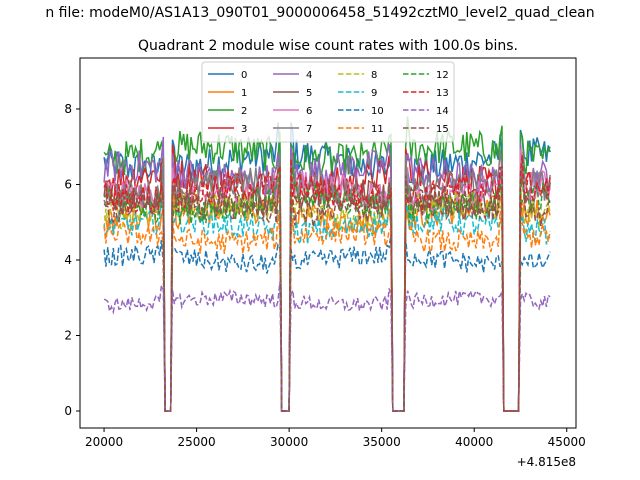 The width and height of the screenshot is (640, 480). Describe the element at coordinates (377, 129) in the screenshot. I see `legend-label-11: 11` at that location.